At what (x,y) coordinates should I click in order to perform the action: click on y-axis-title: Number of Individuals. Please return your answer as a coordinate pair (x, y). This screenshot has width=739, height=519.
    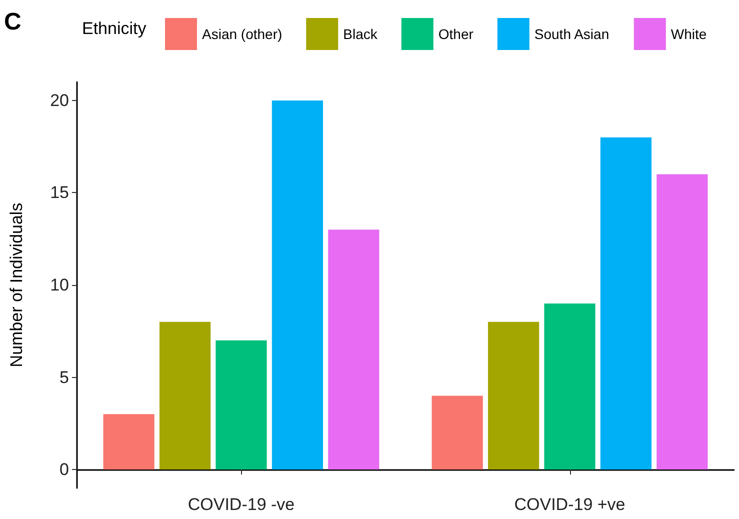
    Looking at the image, I should click on (16, 285).